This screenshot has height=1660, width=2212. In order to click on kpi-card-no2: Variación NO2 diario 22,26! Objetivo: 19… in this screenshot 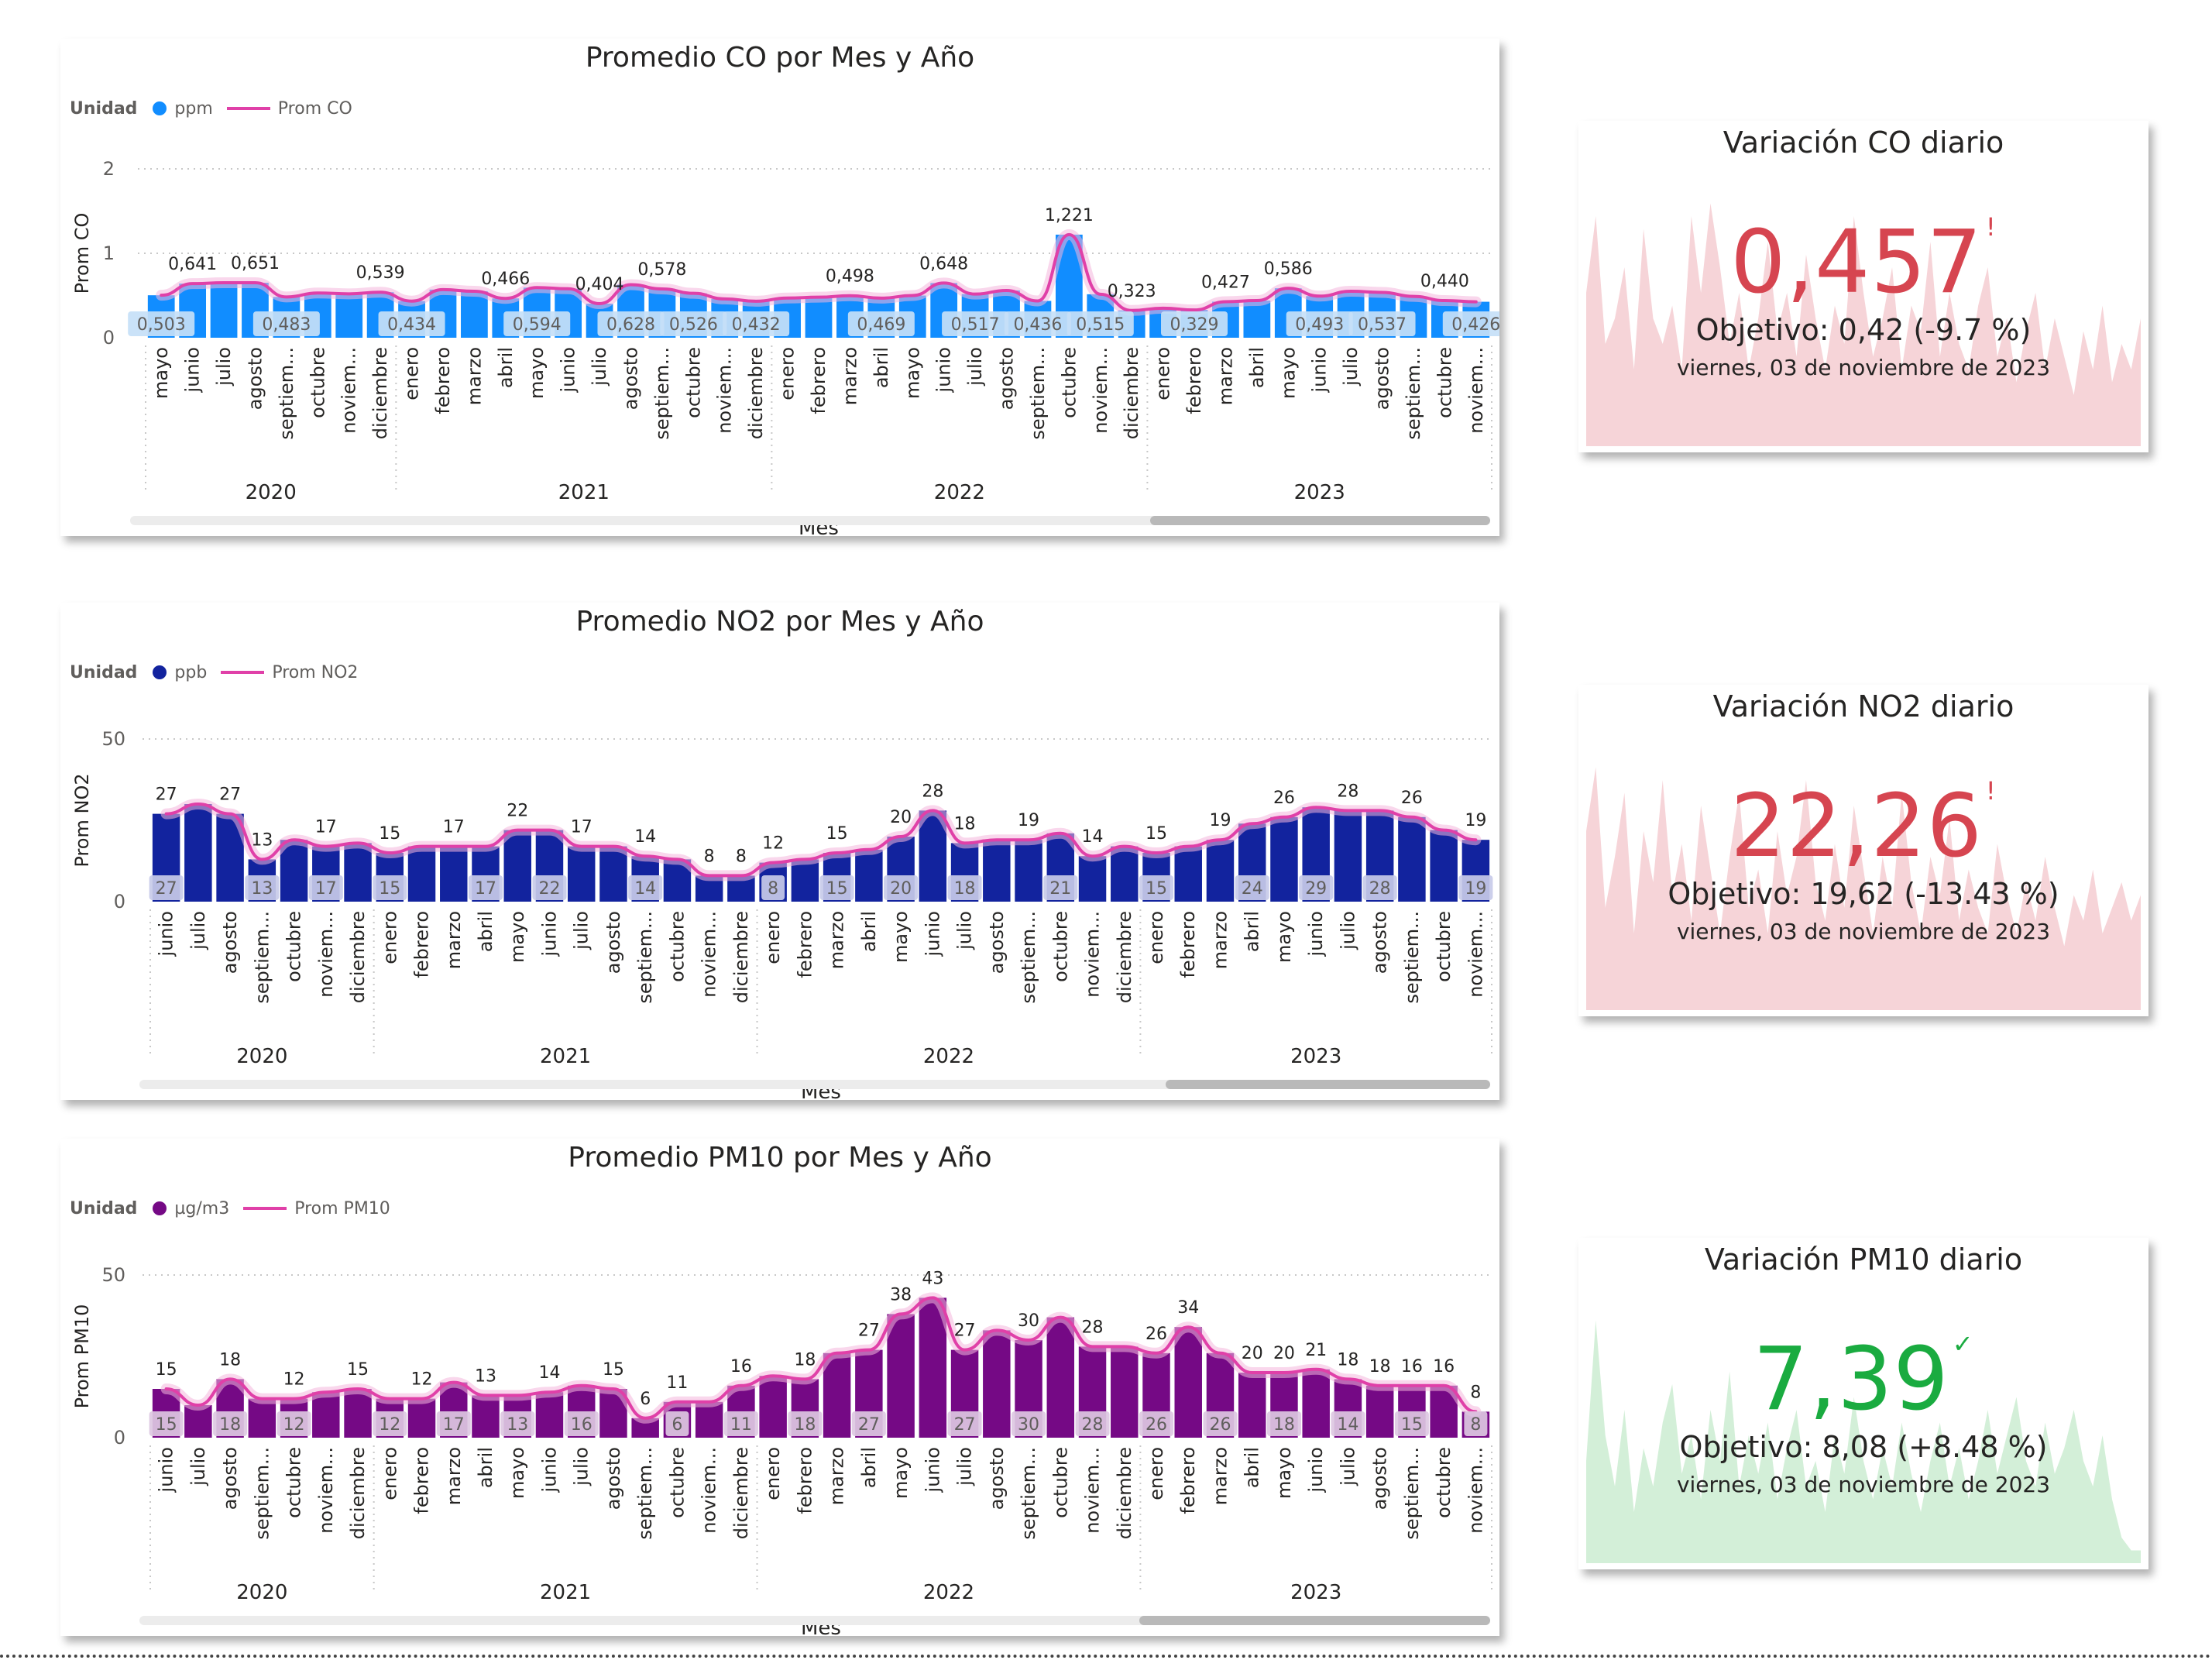, I will do `click(1863, 850)`.